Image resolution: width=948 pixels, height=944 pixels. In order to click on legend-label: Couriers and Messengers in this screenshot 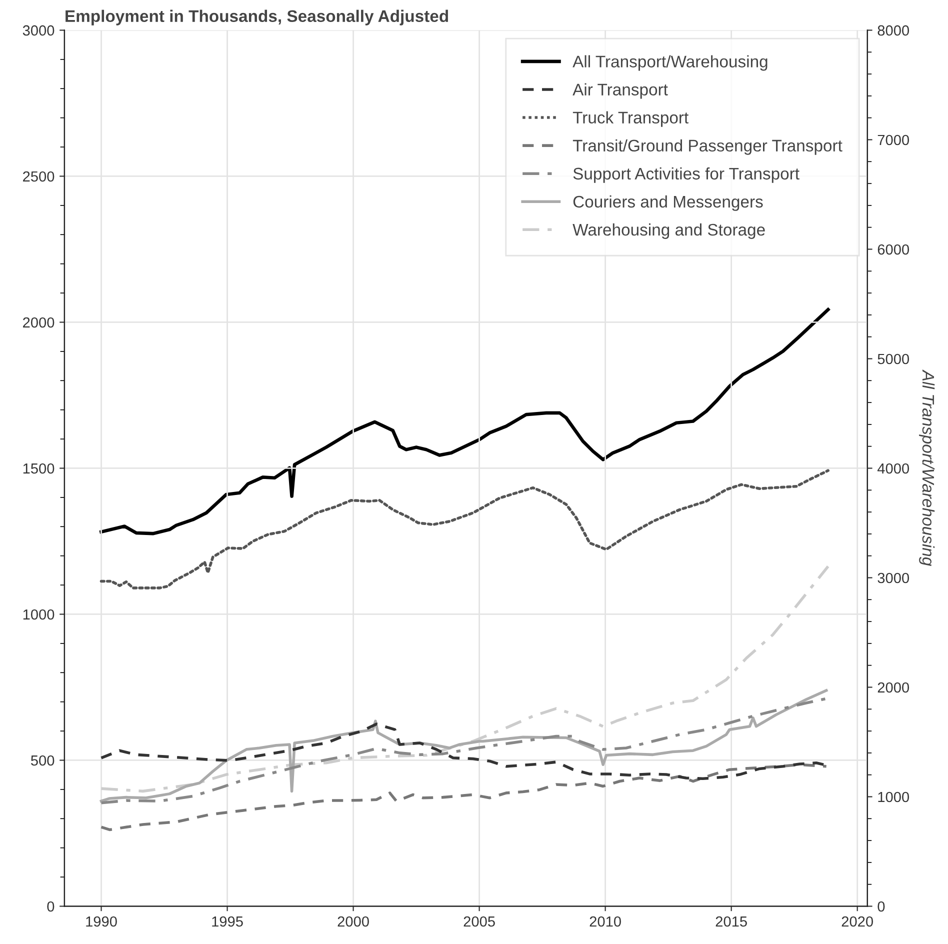, I will do `click(668, 203)`.